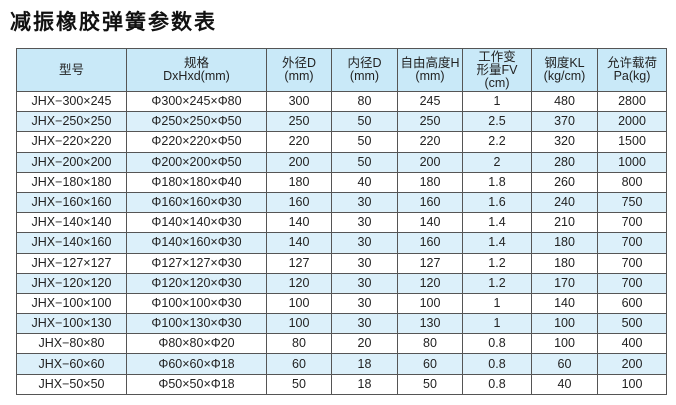 This screenshot has width=676, height=405. What do you see at coordinates (430, 122) in the screenshot?
I see `cell-free-height: 250` at bounding box center [430, 122].